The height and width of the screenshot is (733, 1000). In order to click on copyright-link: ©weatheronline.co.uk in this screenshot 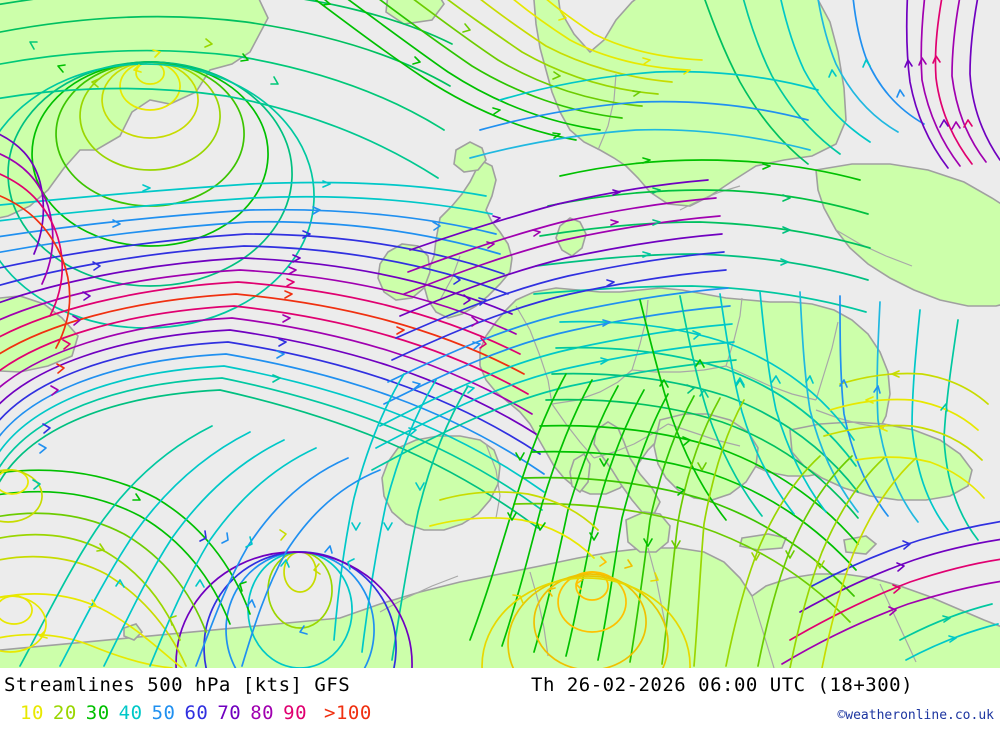, I will do `click(915, 715)`.